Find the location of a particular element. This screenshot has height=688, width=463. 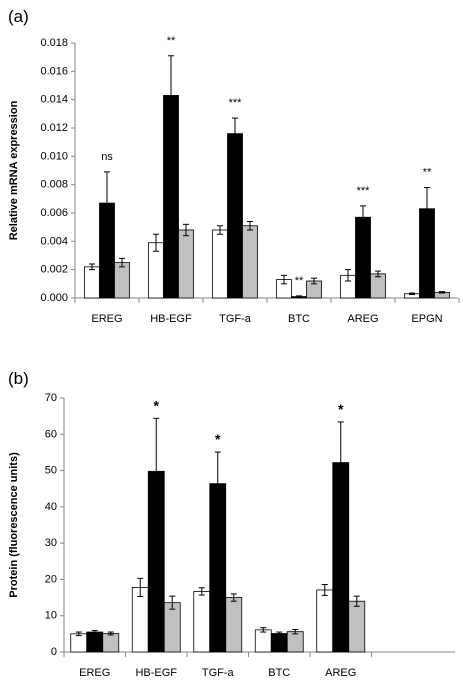

y-tick-label: 40 is located at coordinates (51, 507).